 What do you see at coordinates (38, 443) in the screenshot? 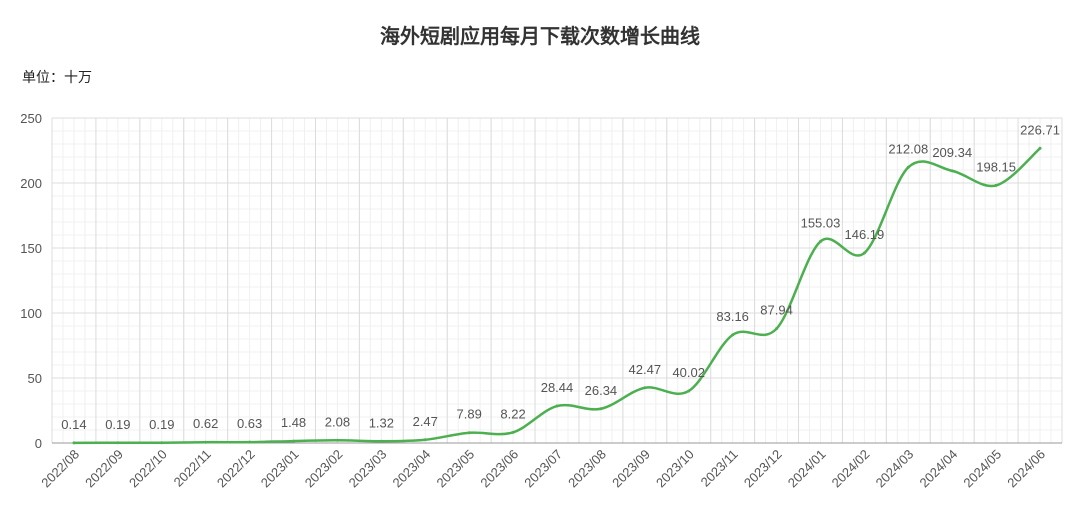
I see `y-tick-label: 0` at bounding box center [38, 443].